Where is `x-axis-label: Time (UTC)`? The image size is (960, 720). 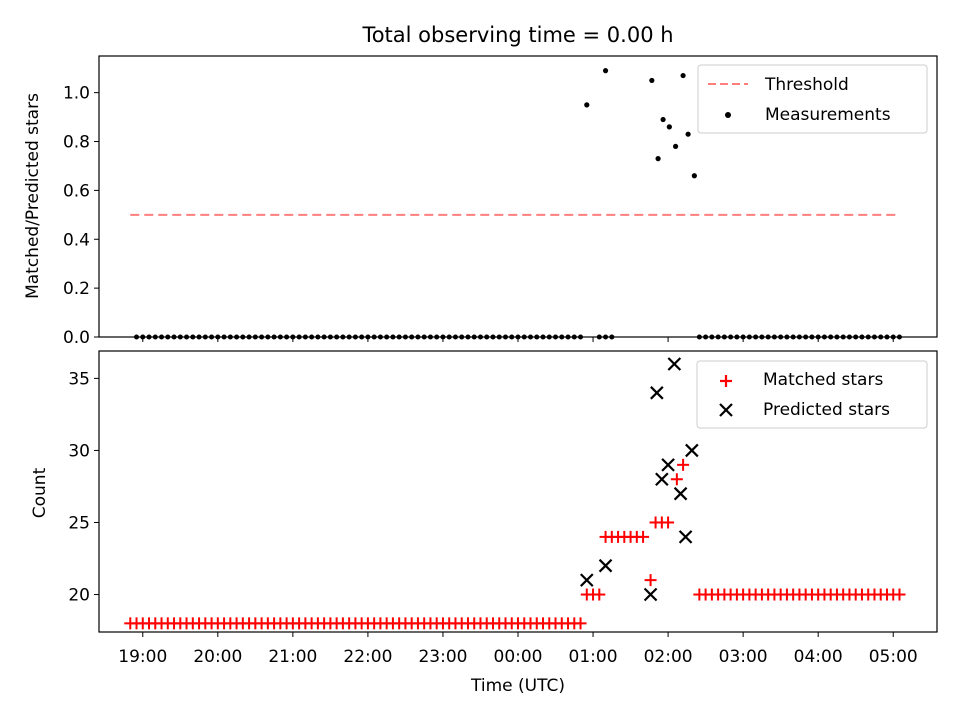 x-axis-label: Time (UTC) is located at coordinates (517, 686).